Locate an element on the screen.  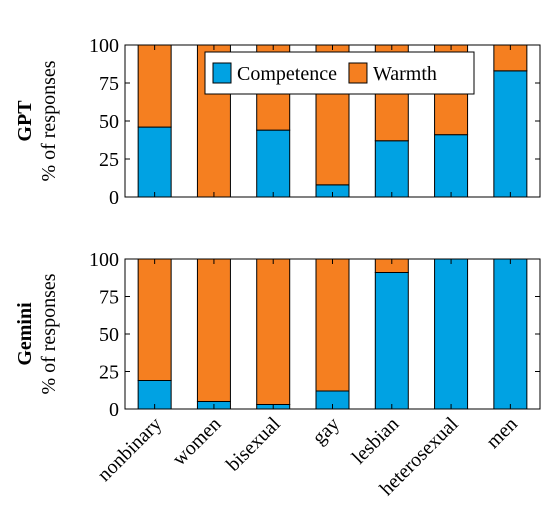
x-tick-label-lesbian: lesbian is located at coordinates (376, 441).